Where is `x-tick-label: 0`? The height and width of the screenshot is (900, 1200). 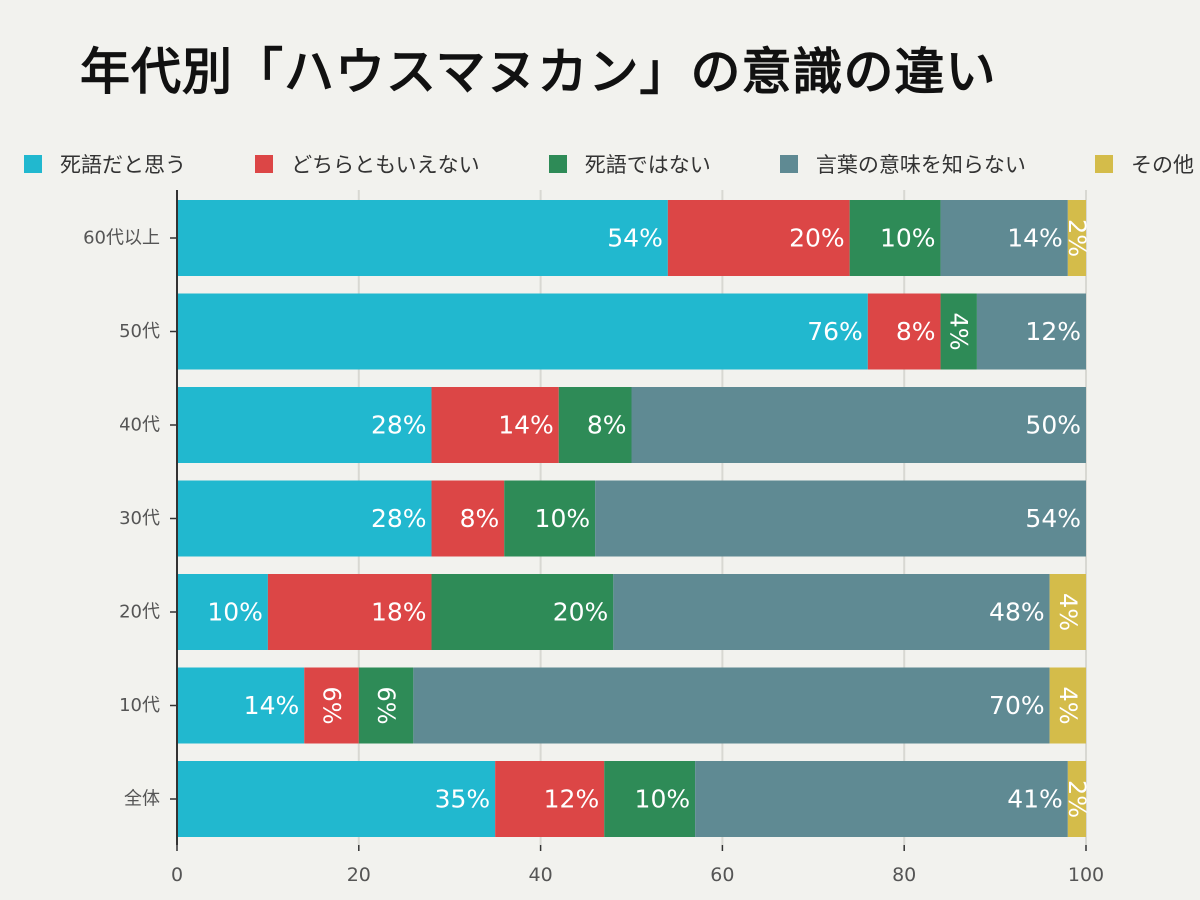
x-tick-label: 0 is located at coordinates (177, 875).